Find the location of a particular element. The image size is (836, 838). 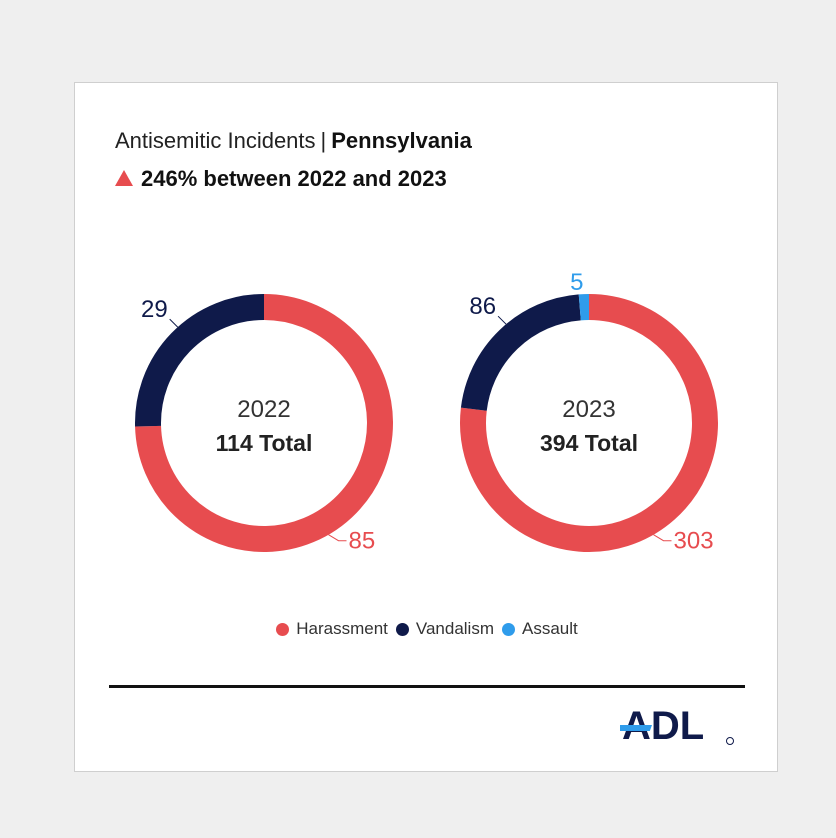

center-total-2023: 394 Total is located at coordinates (589, 443).